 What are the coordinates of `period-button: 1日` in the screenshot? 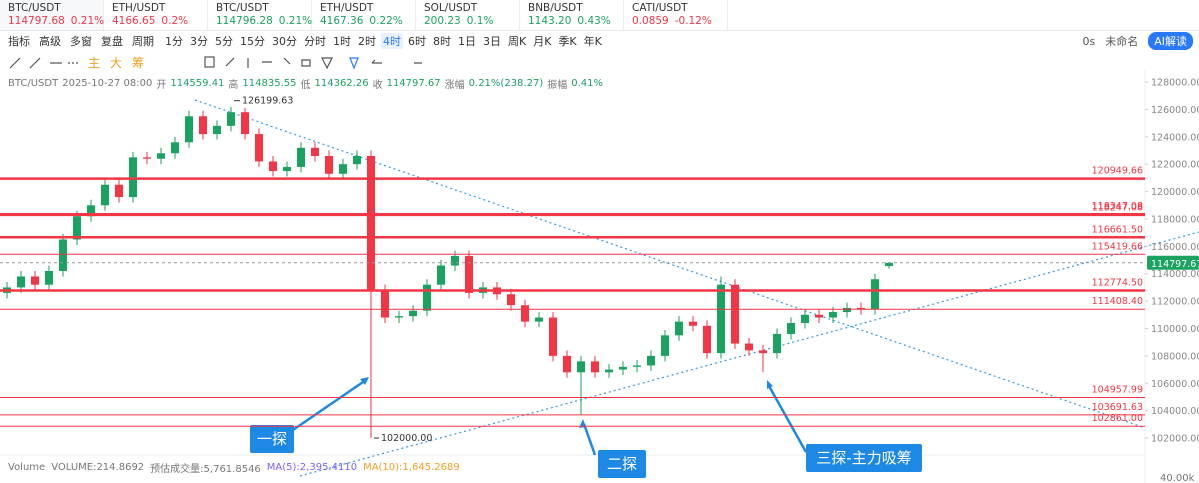 It's located at (467, 41).